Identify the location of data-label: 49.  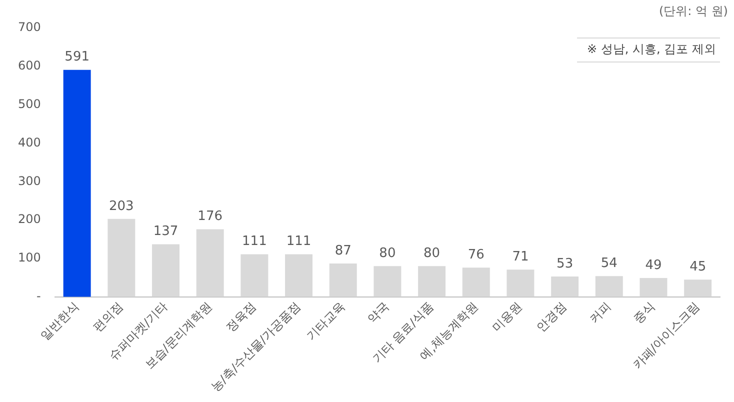
(653, 265).